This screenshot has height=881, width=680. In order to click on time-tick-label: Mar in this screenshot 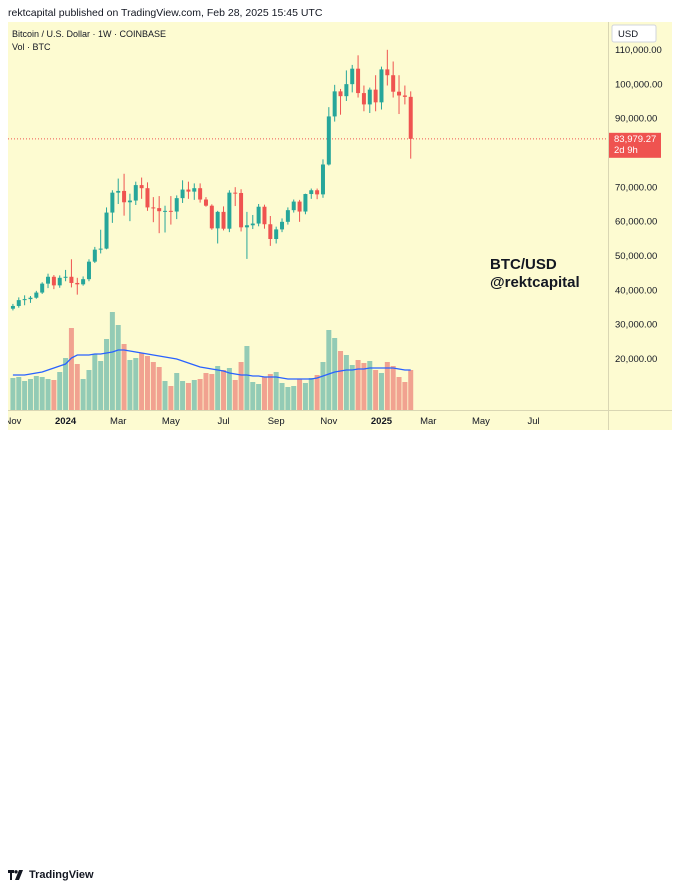, I will do `click(118, 421)`.